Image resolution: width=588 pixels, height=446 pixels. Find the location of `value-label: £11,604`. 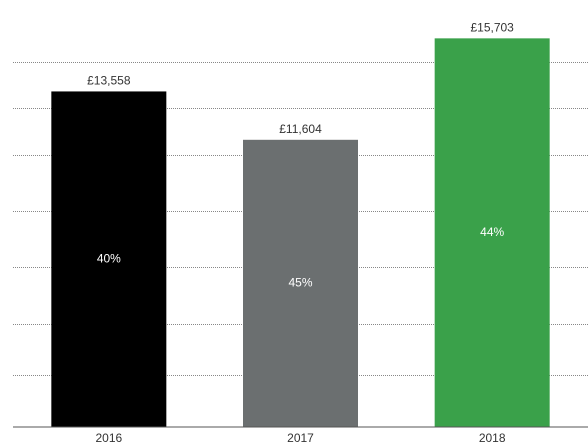

value-label: £11,604 is located at coordinates (300, 129).